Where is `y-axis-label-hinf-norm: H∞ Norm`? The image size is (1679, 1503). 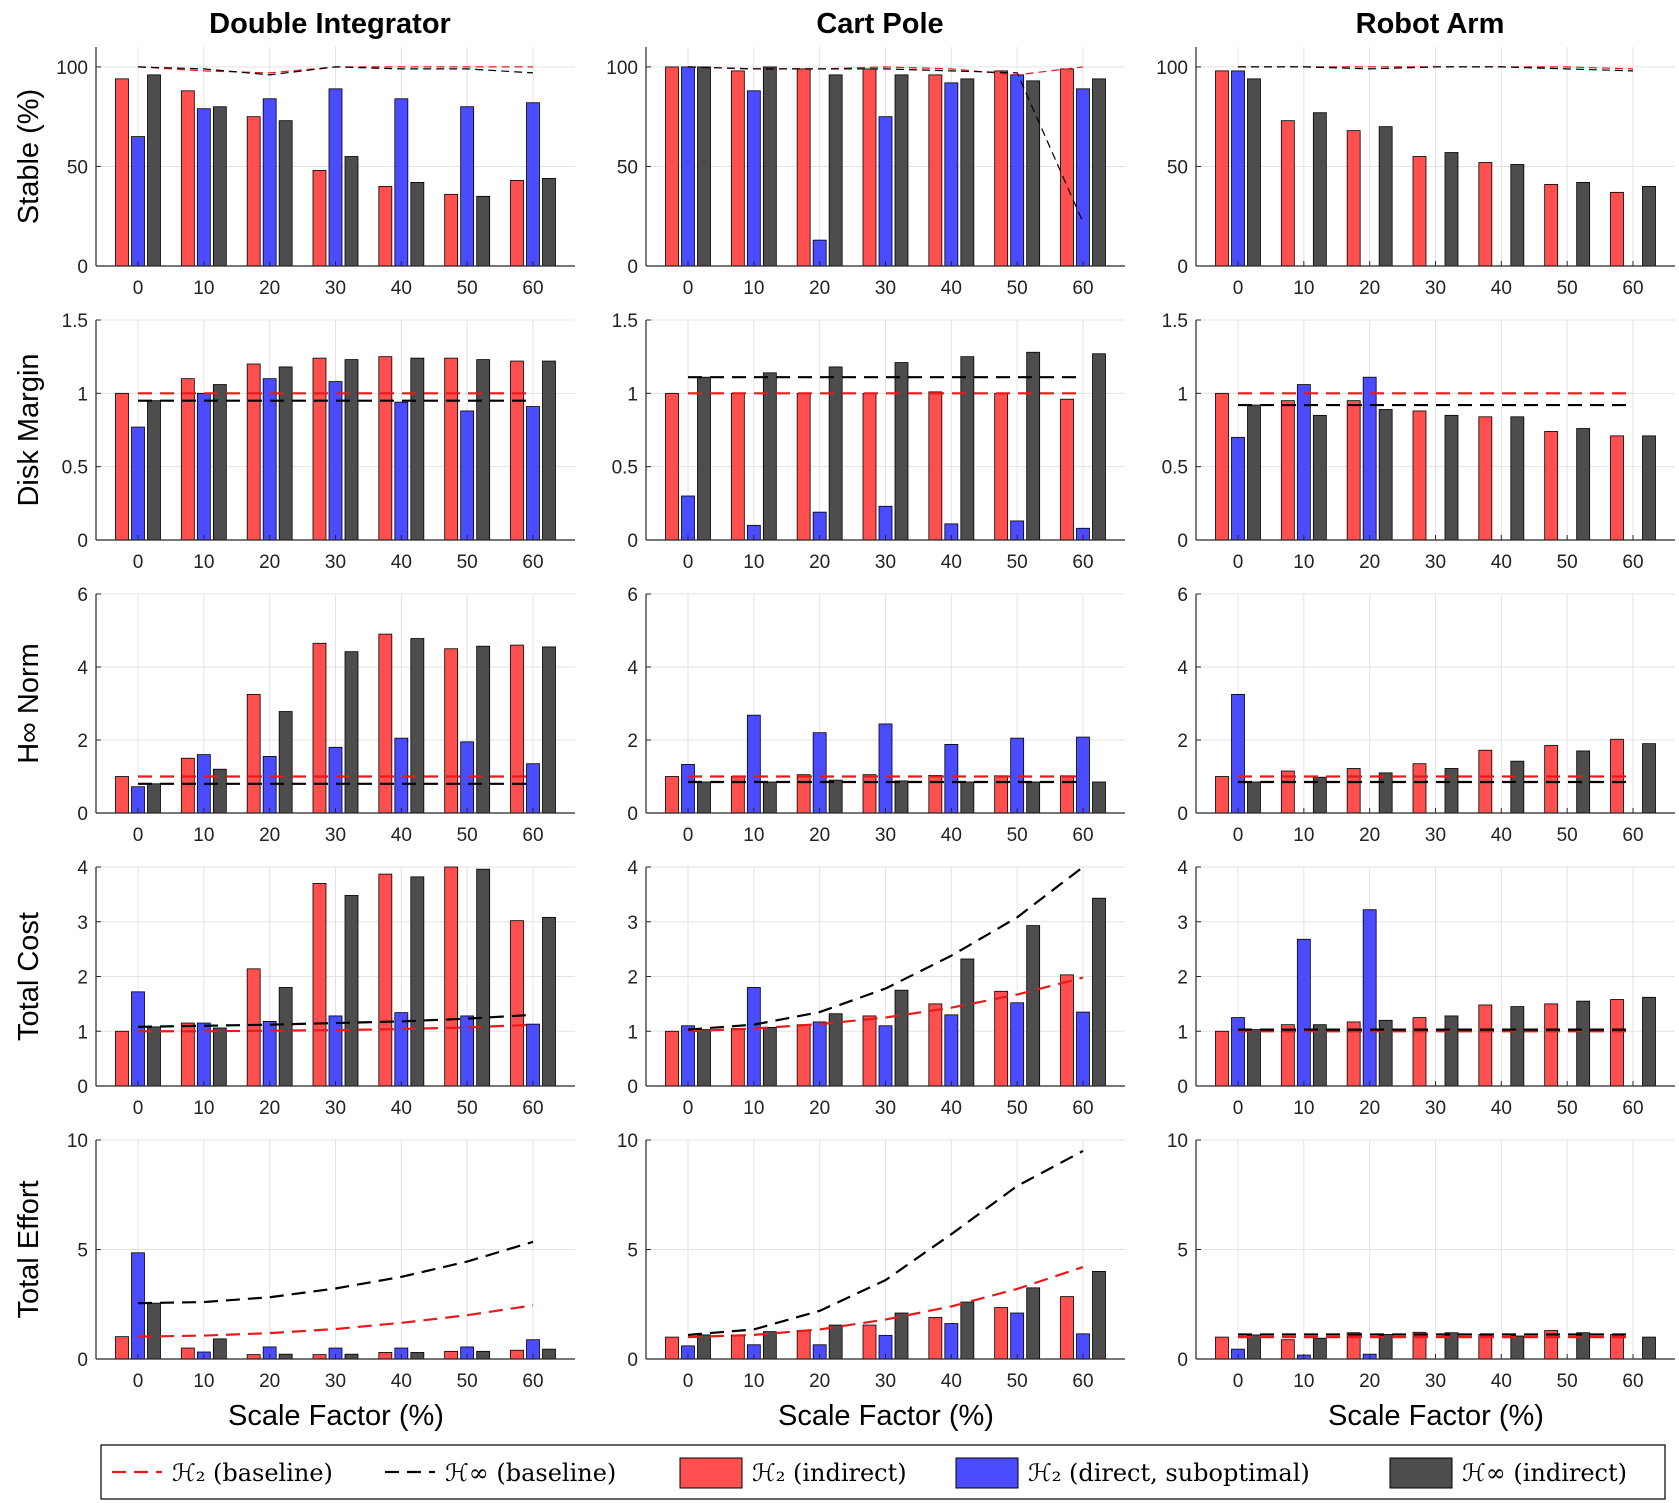 y-axis-label-hinf-norm: H∞ Norm is located at coordinates (29, 703).